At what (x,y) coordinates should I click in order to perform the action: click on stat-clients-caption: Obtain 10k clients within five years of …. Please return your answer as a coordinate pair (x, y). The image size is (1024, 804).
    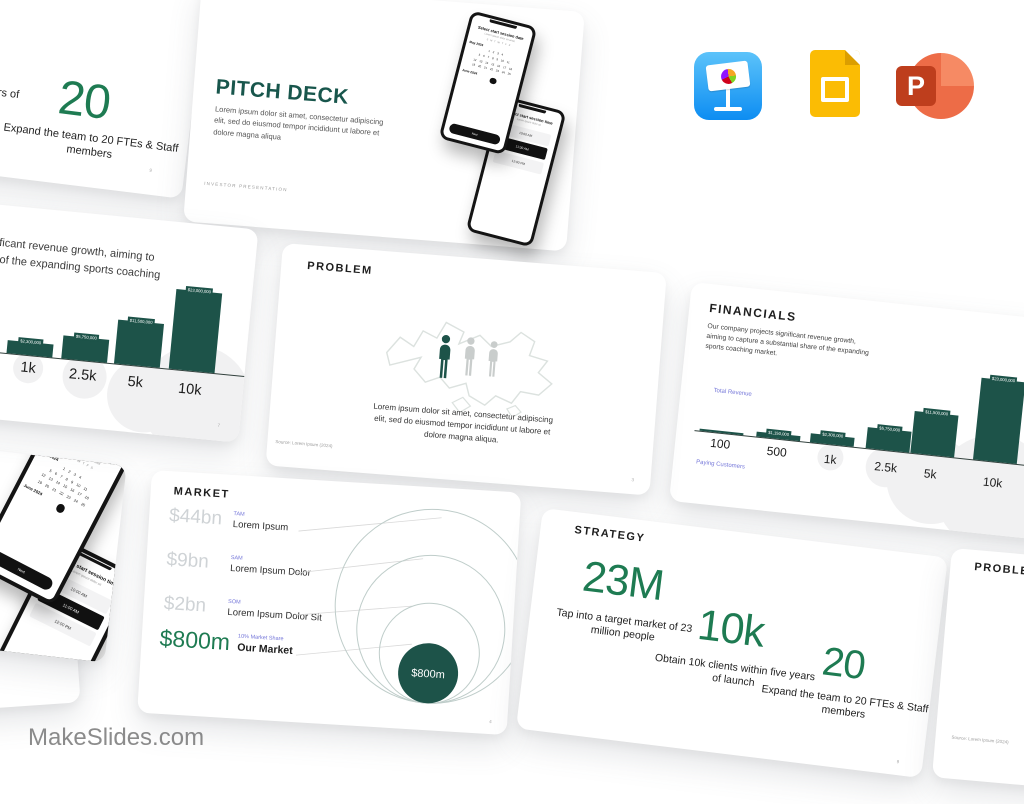
    Looking at the image, I should click on (10, 84).